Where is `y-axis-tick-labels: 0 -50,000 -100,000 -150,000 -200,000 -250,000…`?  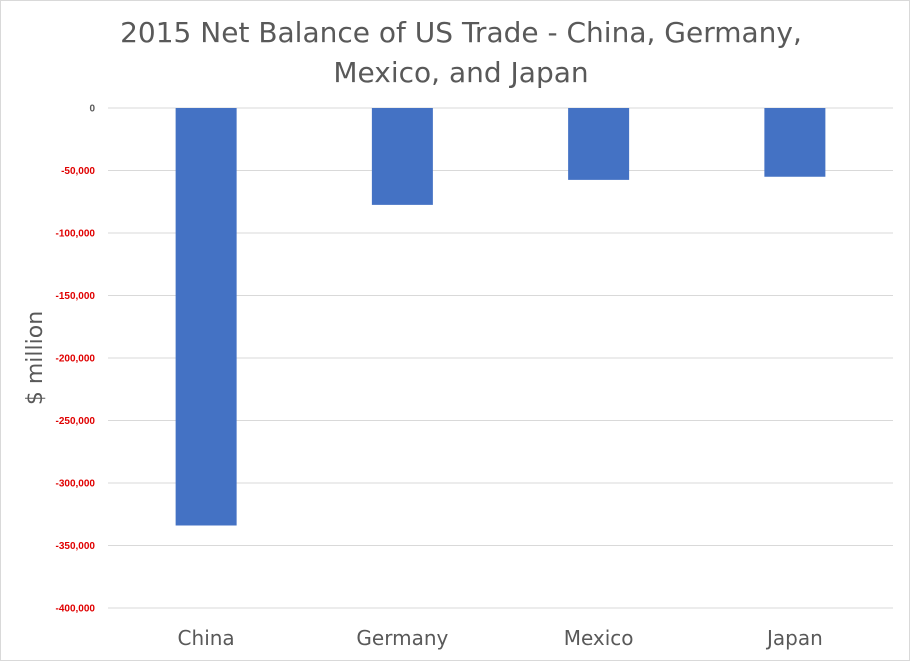 y-axis-tick-labels: 0 -50,000 -100,000 -150,000 -200,000 -250,000… is located at coordinates (76, 359).